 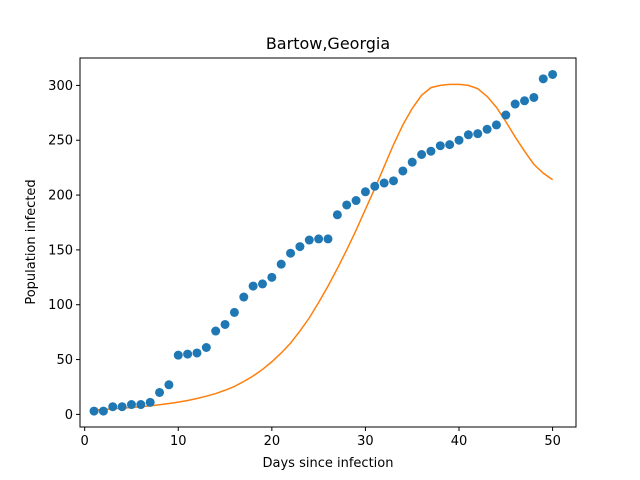 What do you see at coordinates (60, 86) in the screenshot?
I see `y-tick-label: 300` at bounding box center [60, 86].